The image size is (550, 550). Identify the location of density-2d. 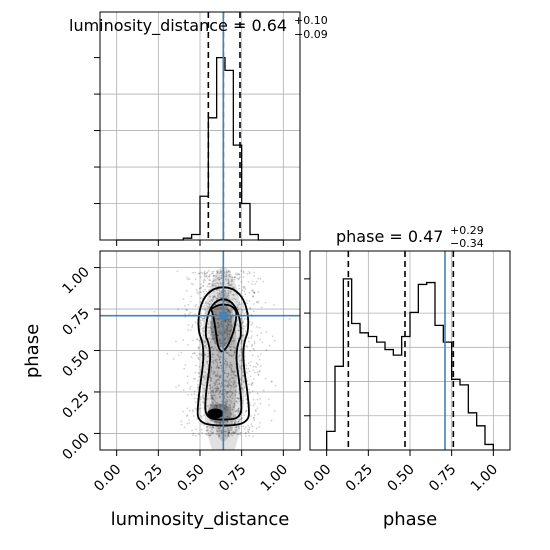
(222, 358).